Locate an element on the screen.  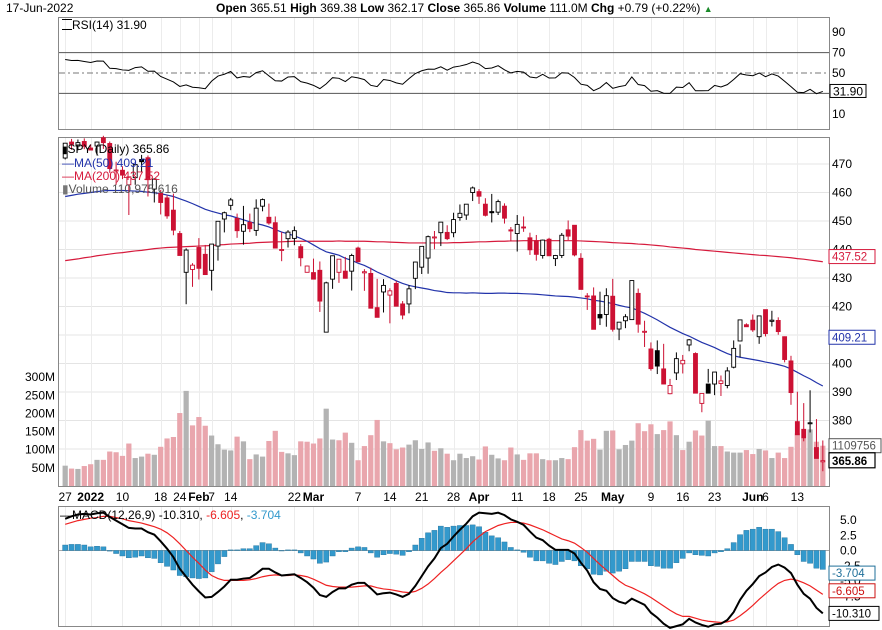
x-axis-label: 16 is located at coordinates (683, 497).